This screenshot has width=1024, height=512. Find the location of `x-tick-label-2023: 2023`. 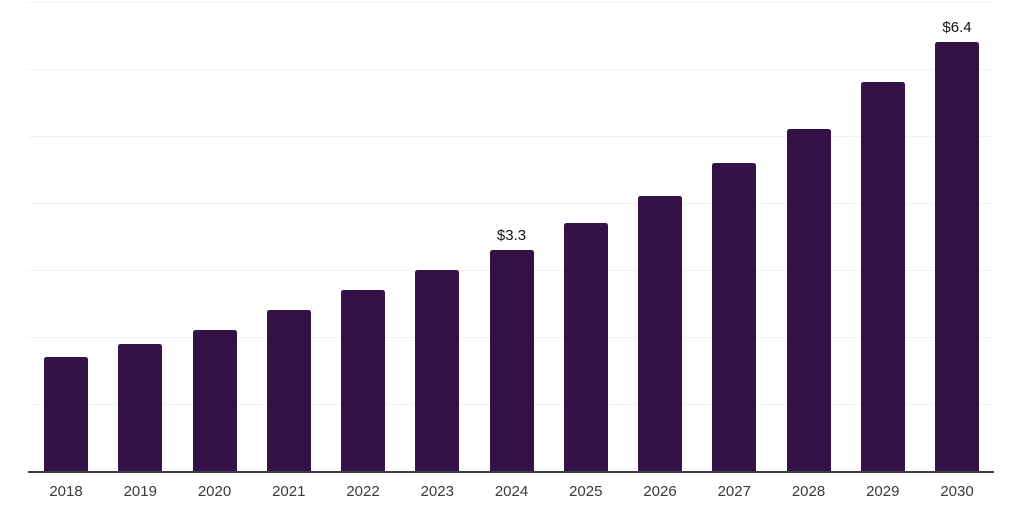

x-tick-label-2023: 2023 is located at coordinates (437, 491).